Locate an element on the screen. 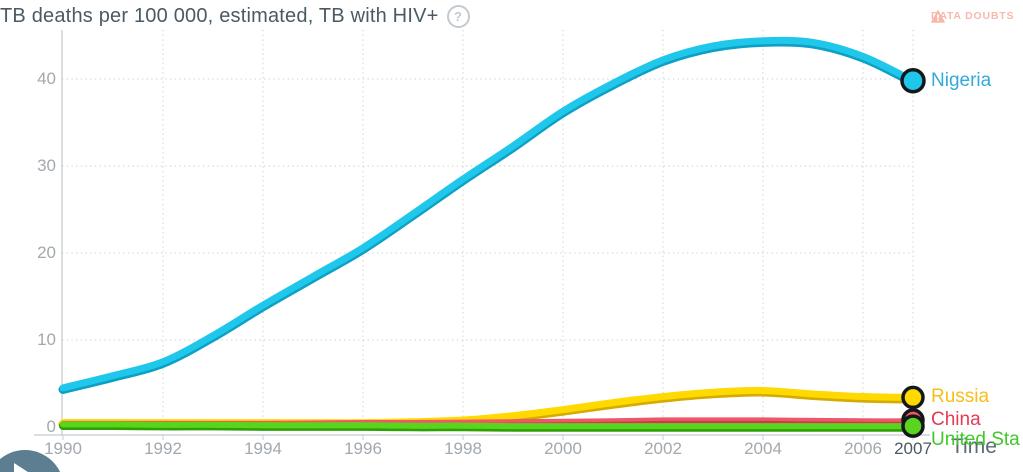 The image size is (1023, 472). x-tick-label: 2004 is located at coordinates (763, 448).